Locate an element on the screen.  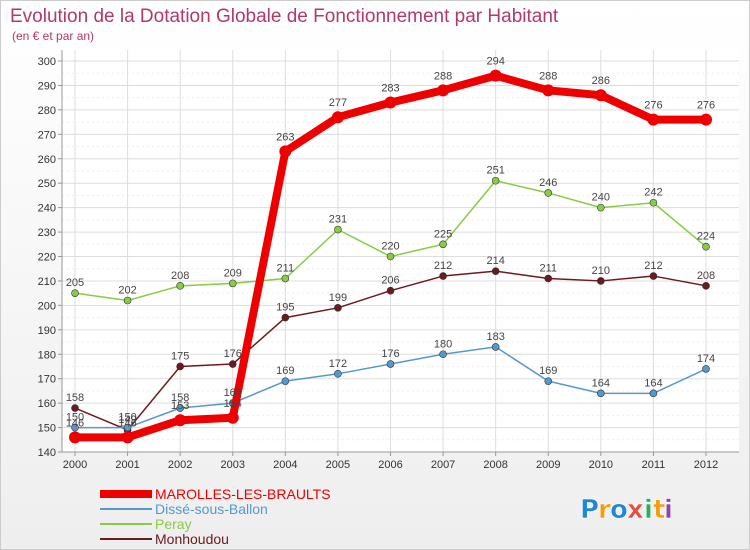
data-label-peray: 208 is located at coordinates (180, 276).